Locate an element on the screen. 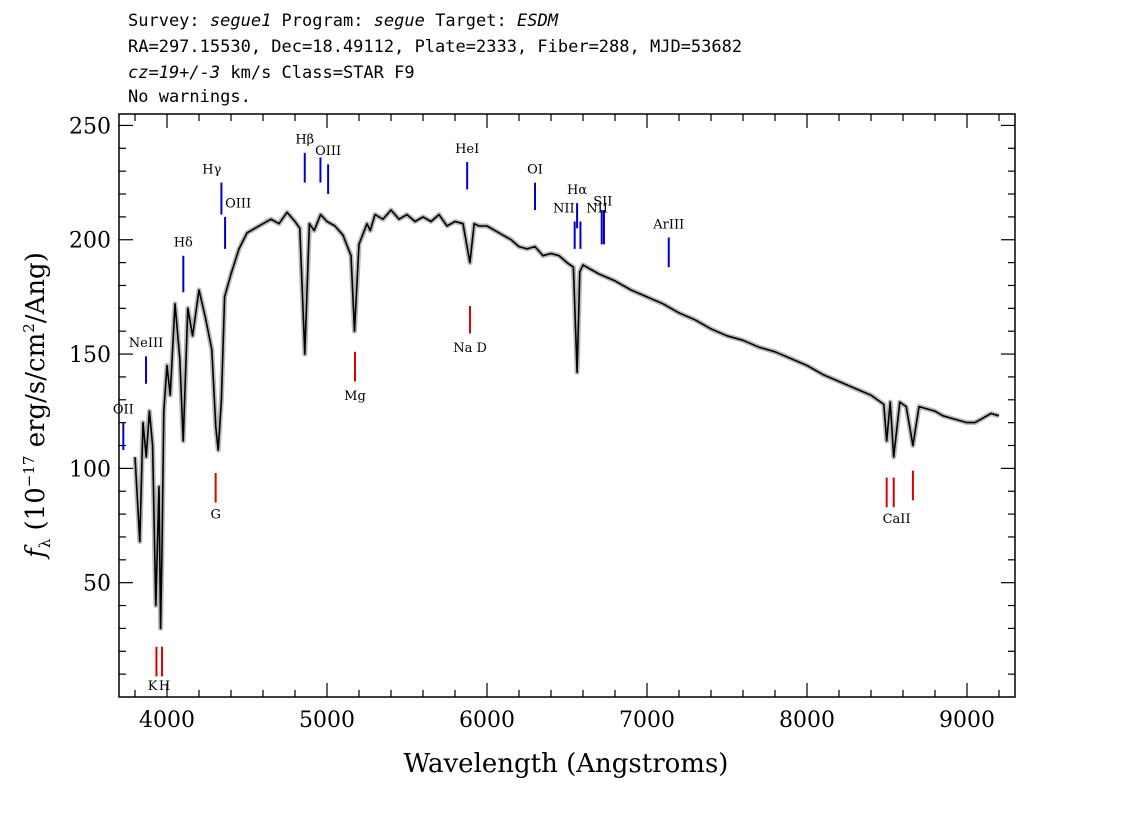 Image resolution: width=1134 pixels, height=815 pixels. y-tick-label: 50 is located at coordinates (97, 584).